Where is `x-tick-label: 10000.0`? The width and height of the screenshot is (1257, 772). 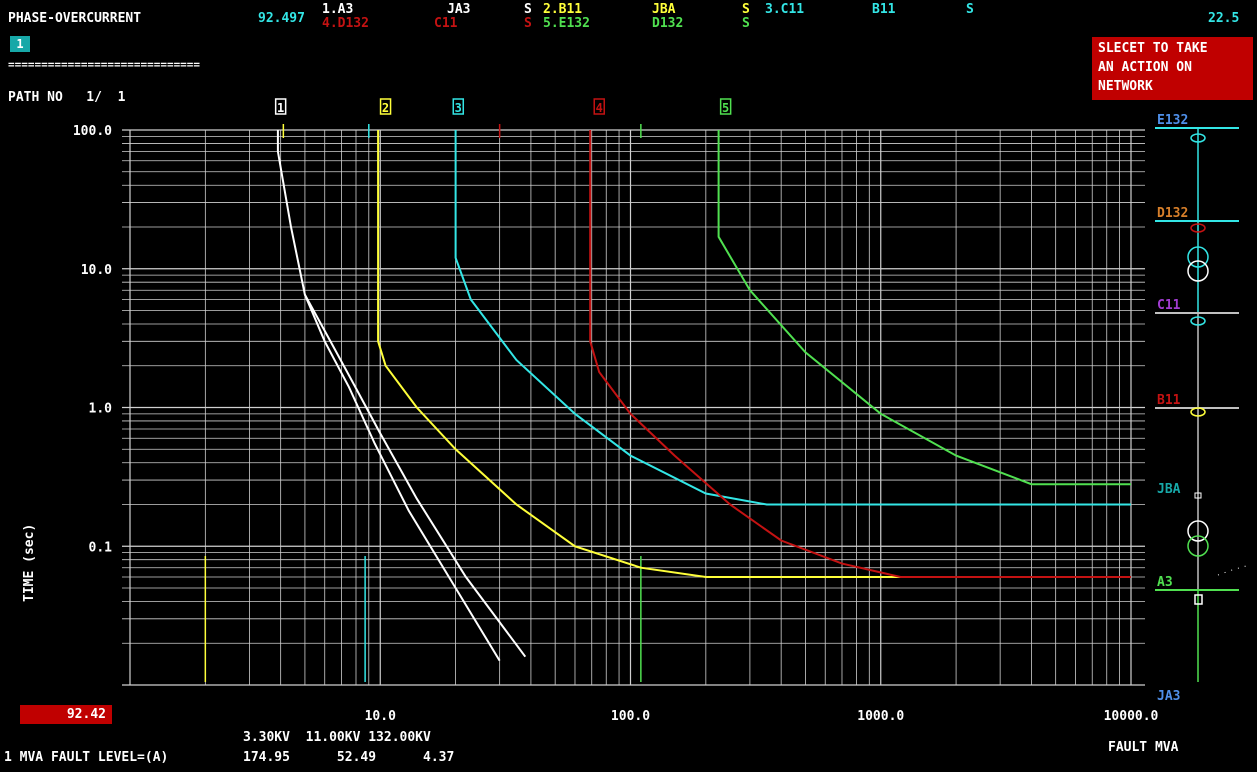
x-tick-label: 10000.0 is located at coordinates (1131, 716).